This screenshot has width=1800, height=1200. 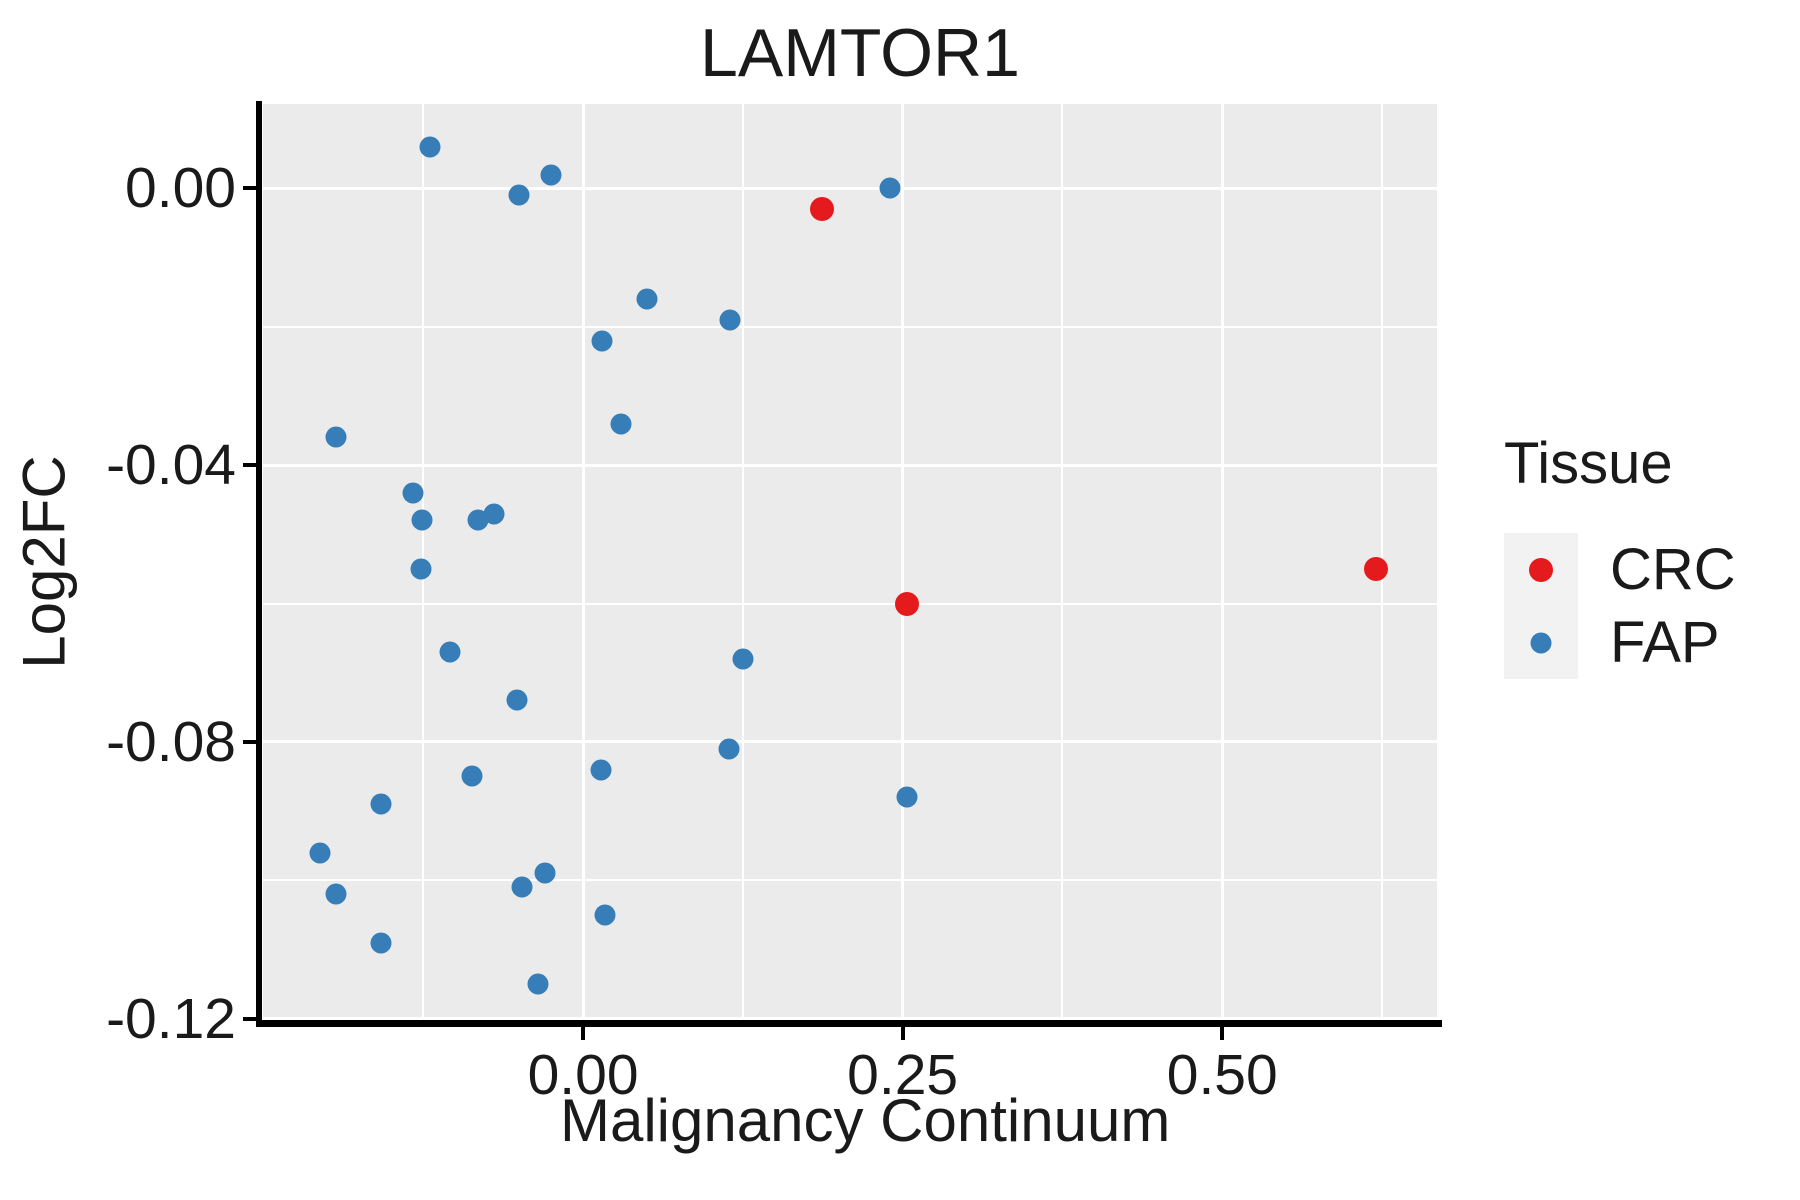 I want to click on x-tick-label: 0.25, so click(x=903, y=1075).